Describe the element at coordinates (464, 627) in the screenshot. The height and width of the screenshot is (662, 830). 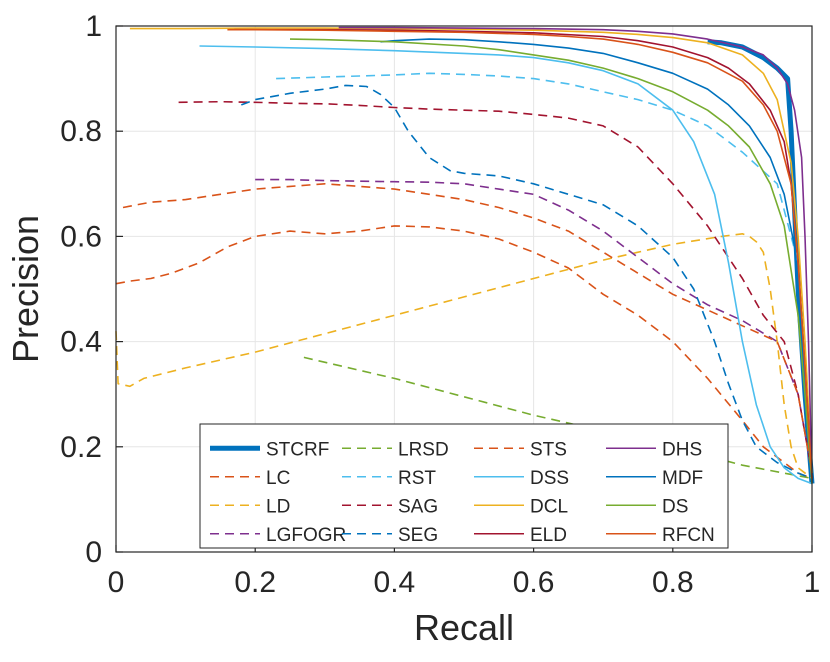
I see `x-axis-label: Recall` at that location.